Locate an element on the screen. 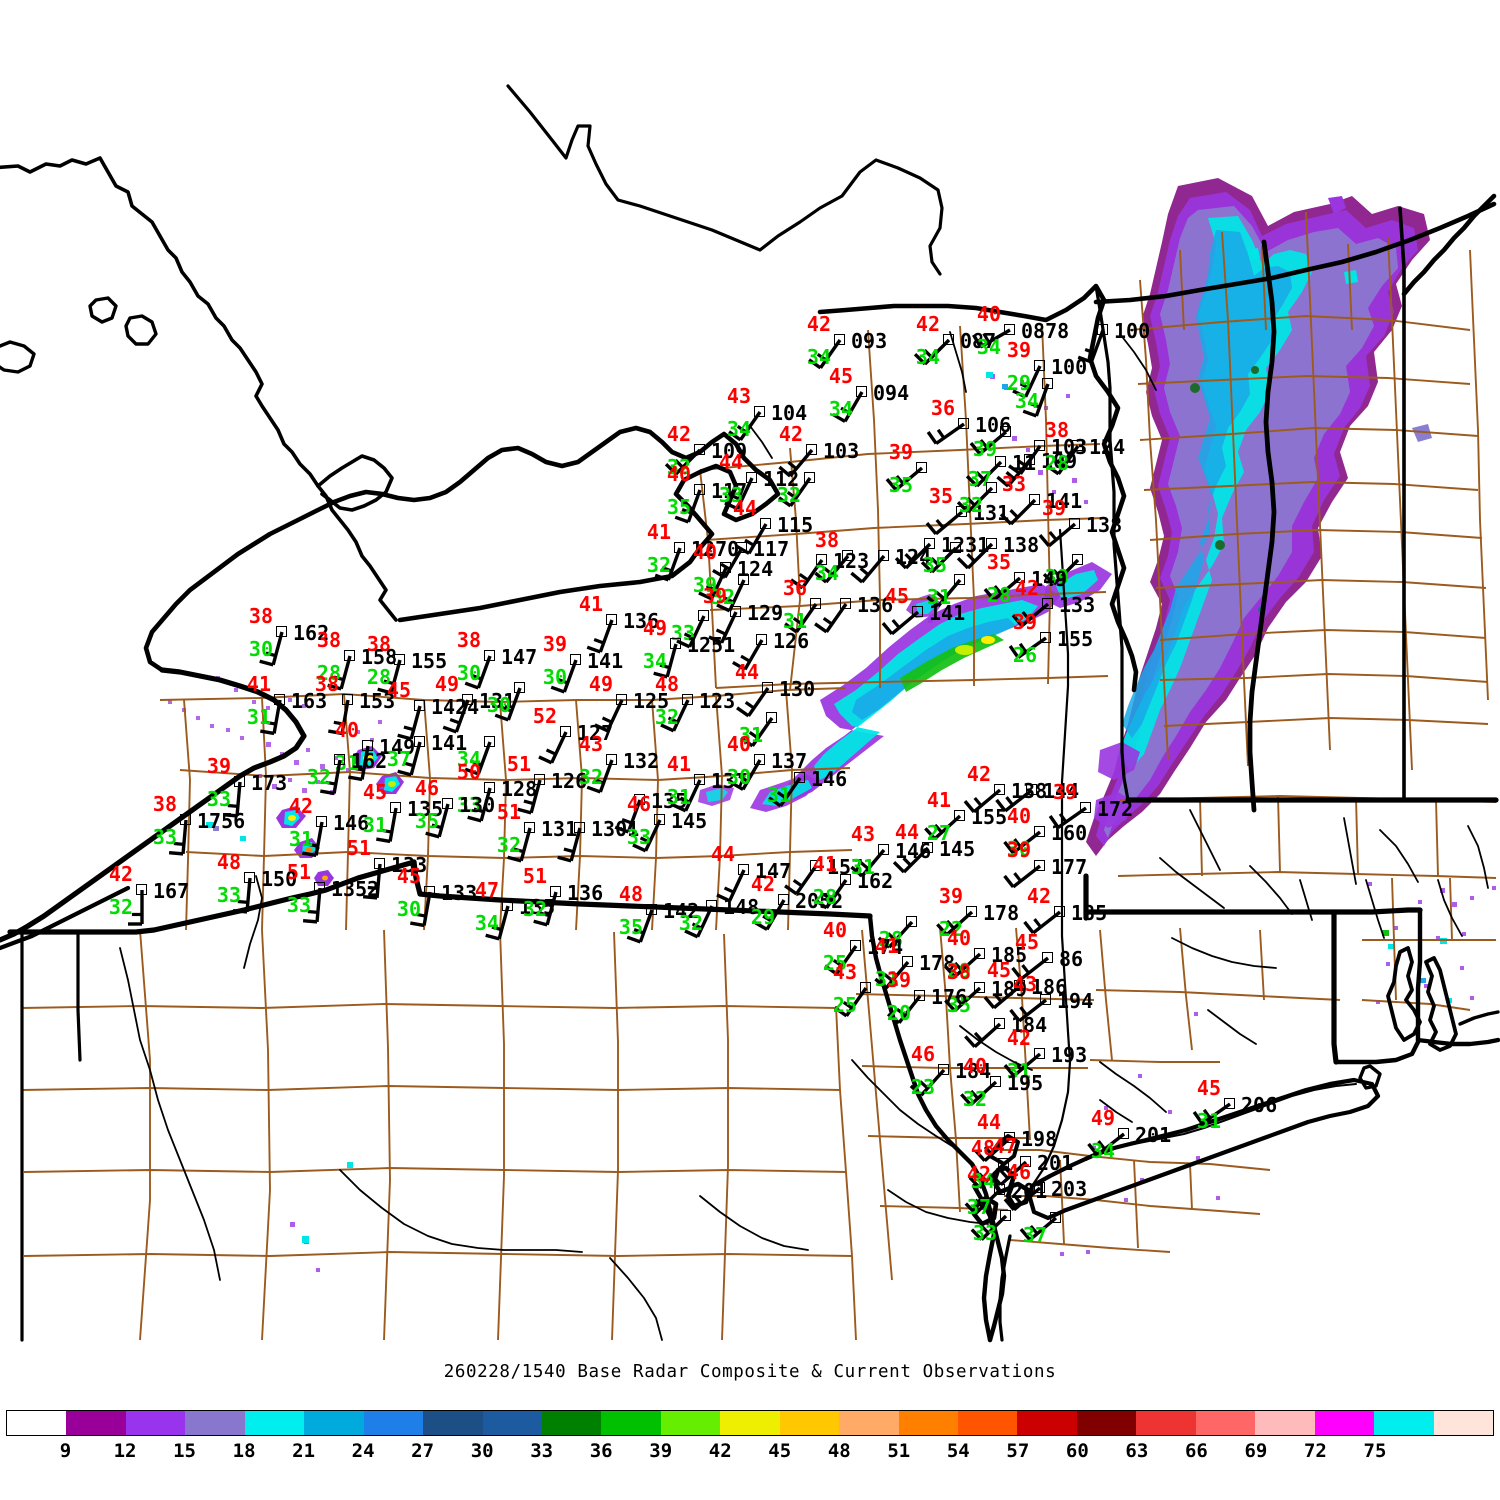  station-identifier: 174 is located at coordinates (885, 947).